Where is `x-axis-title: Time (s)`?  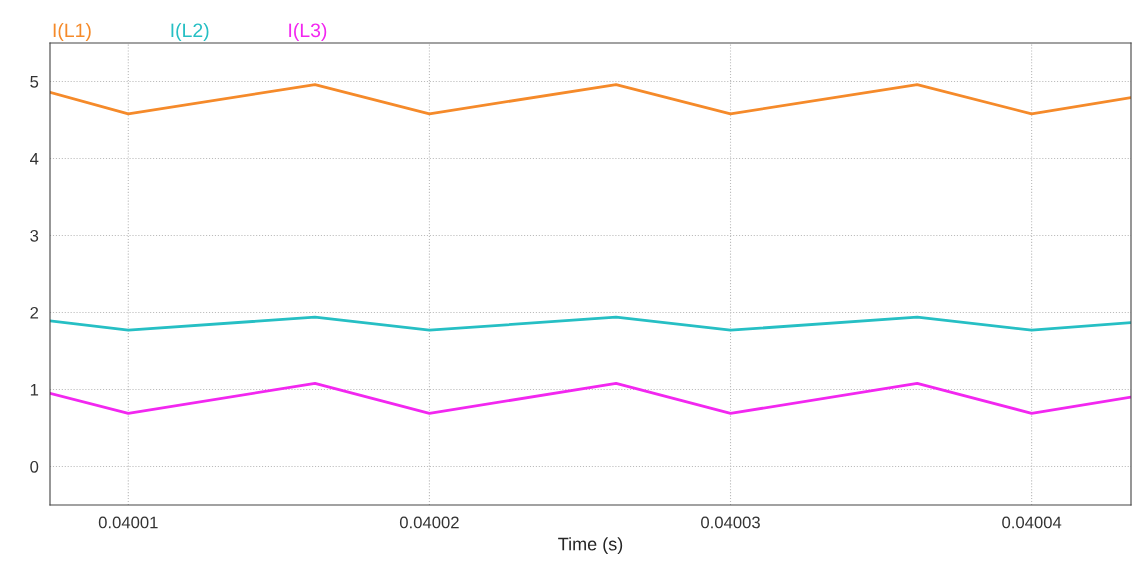
x-axis-title: Time (s) is located at coordinates (590, 546).